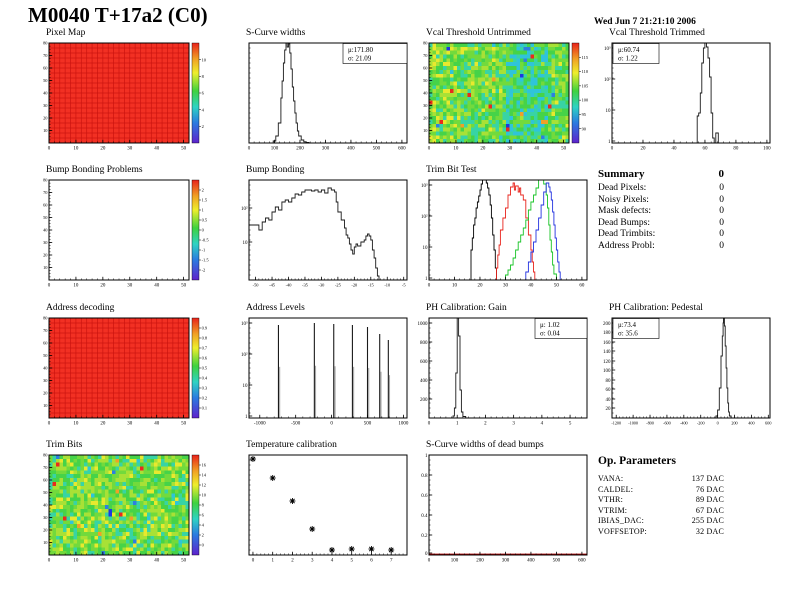 The height and width of the screenshot is (612, 792). I want to click on svg-text: 40, so click(157, 149).